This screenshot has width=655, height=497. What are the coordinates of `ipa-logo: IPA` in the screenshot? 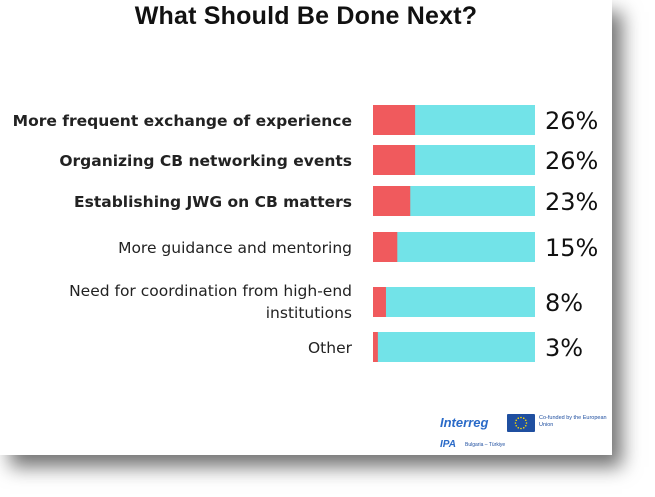 It's located at (448, 444).